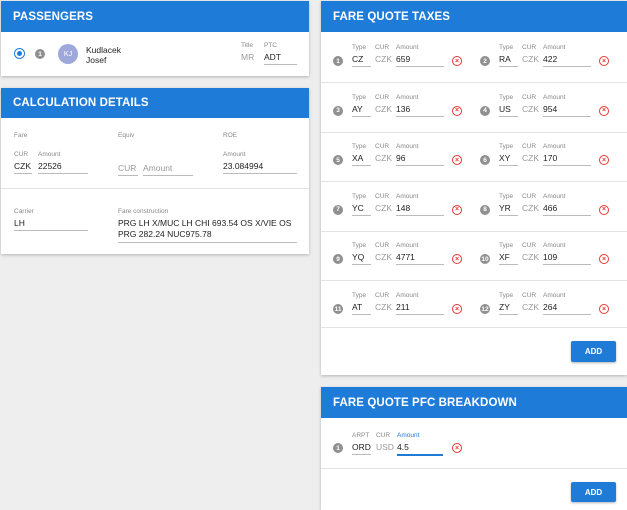 The image size is (627, 510). I want to click on pfc-cur-field: CUR USD, so click(385, 443).